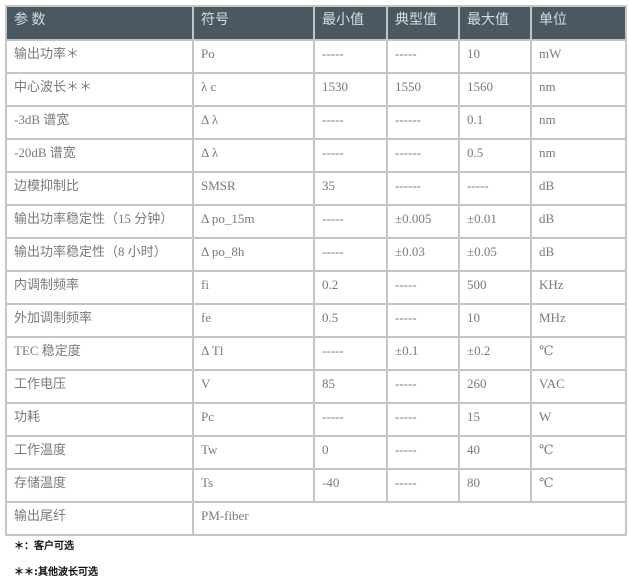 Image resolution: width=629 pixels, height=584 pixels. I want to click on cell-symbol: V, so click(253, 386).